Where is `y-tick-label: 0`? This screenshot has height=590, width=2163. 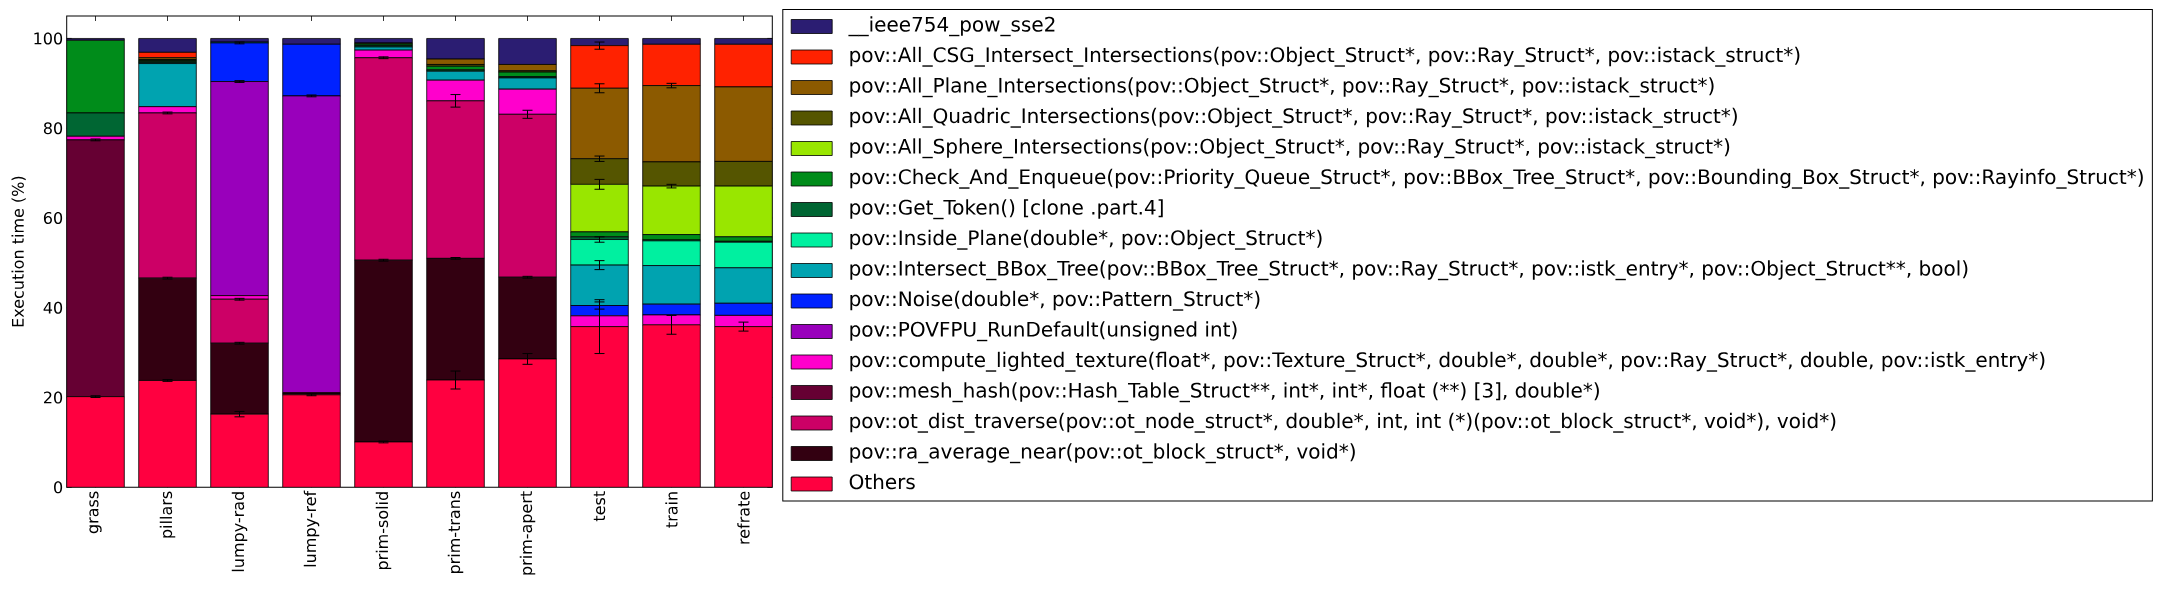 y-tick-label: 0 is located at coordinates (58, 487).